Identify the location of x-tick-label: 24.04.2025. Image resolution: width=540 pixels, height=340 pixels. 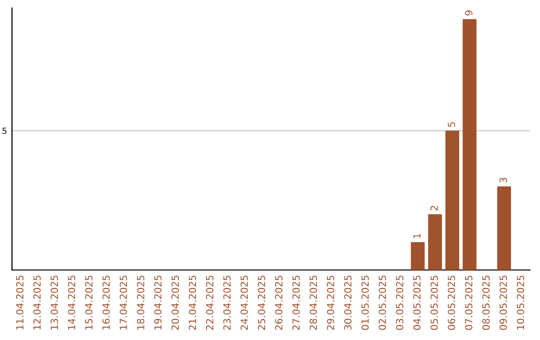
(244, 303).